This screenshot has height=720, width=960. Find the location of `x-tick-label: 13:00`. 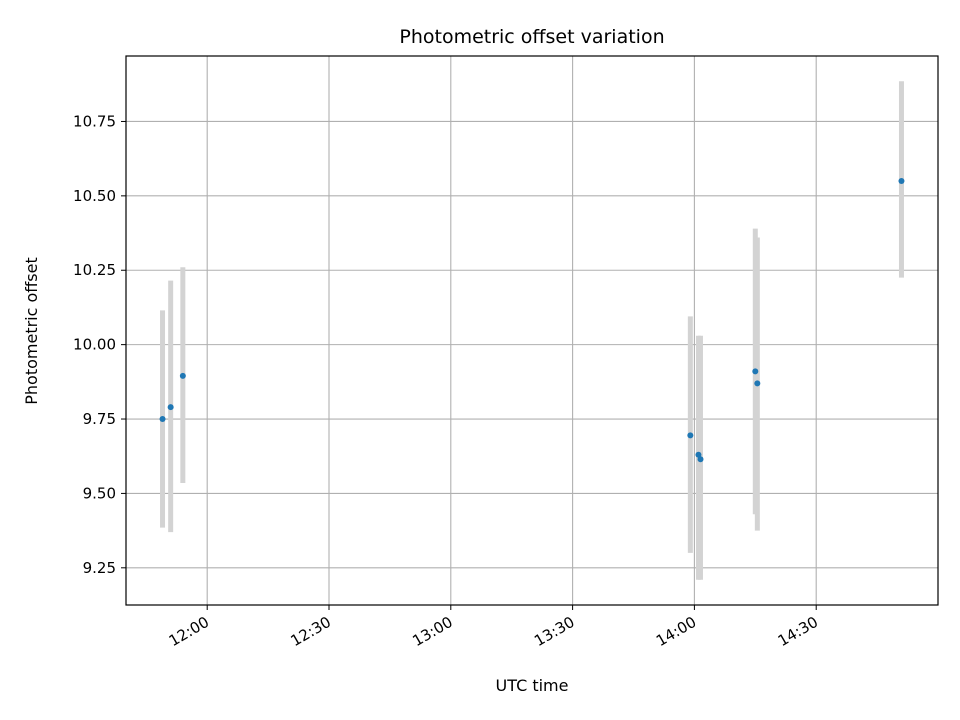

x-tick-label: 13:00 is located at coordinates (432, 631).